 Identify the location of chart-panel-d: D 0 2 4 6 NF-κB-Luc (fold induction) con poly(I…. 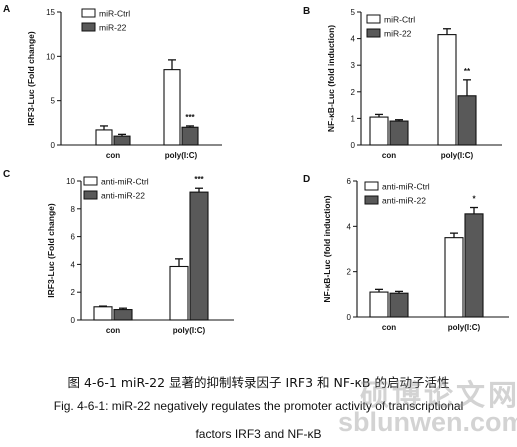
(406, 253).